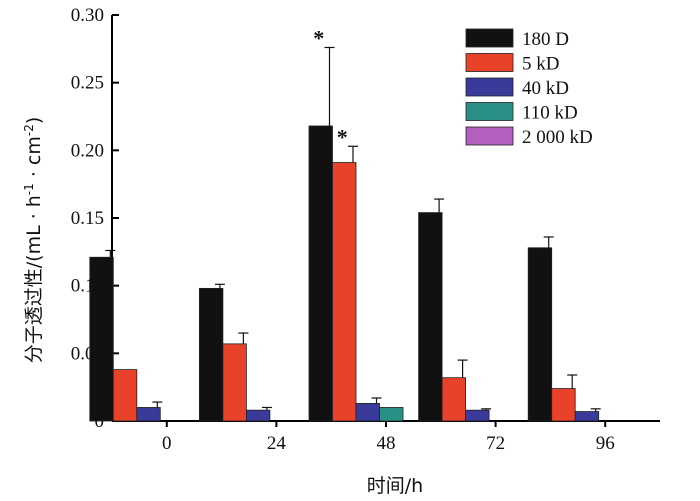 The width and height of the screenshot is (700, 501). Describe the element at coordinates (330, 87) in the screenshot. I see `annotations: **` at that location.